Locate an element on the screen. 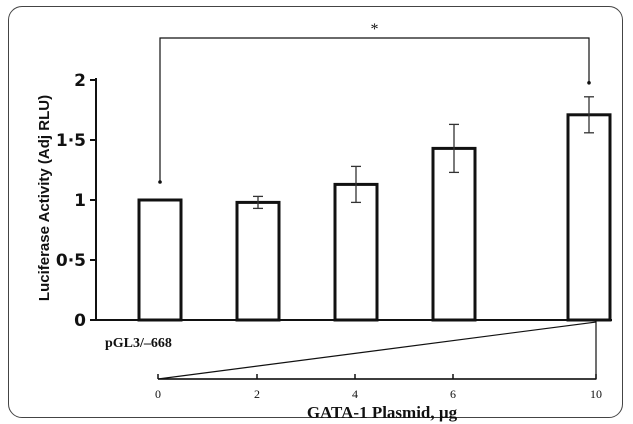 This screenshot has height=424, width=633. dose-tick-label: 6 is located at coordinates (453, 394).